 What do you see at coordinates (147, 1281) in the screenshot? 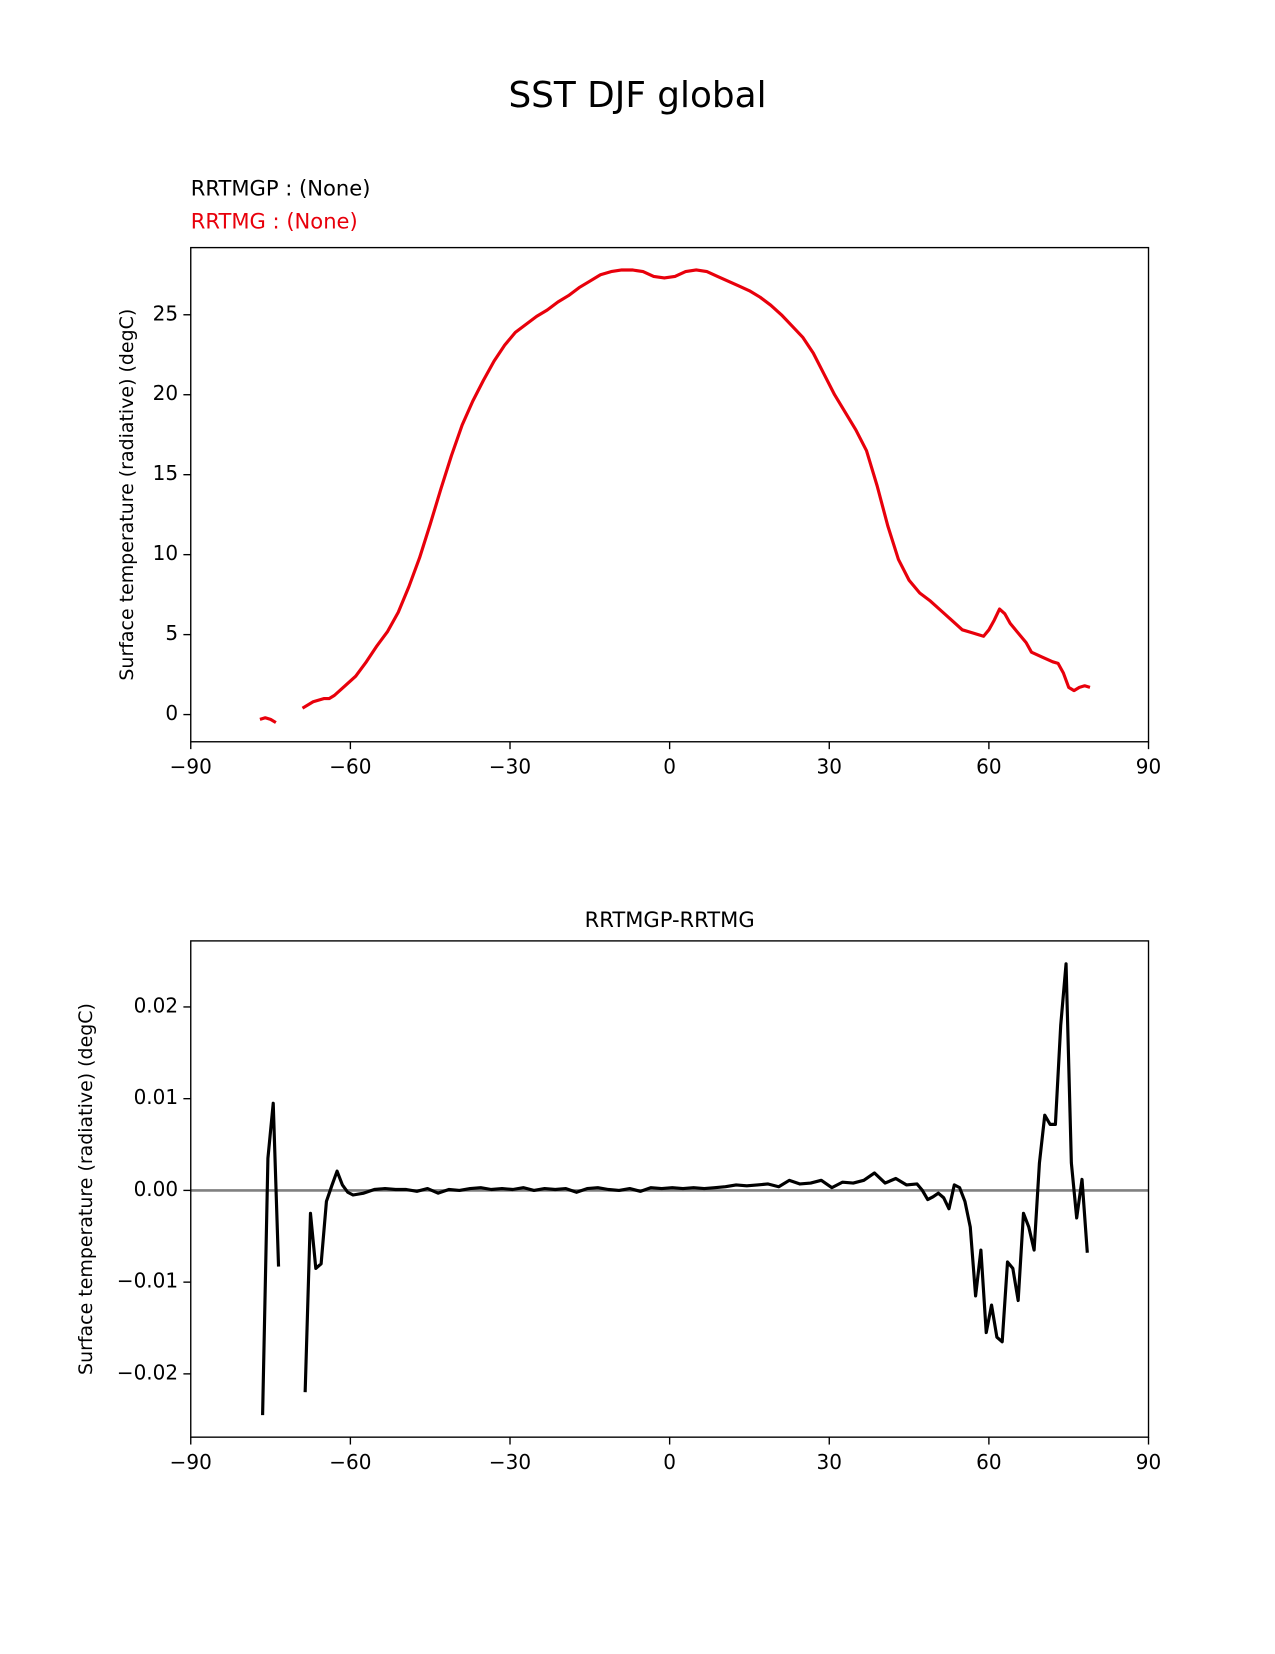
I see `y-tick-label: −0.01` at bounding box center [147, 1281].